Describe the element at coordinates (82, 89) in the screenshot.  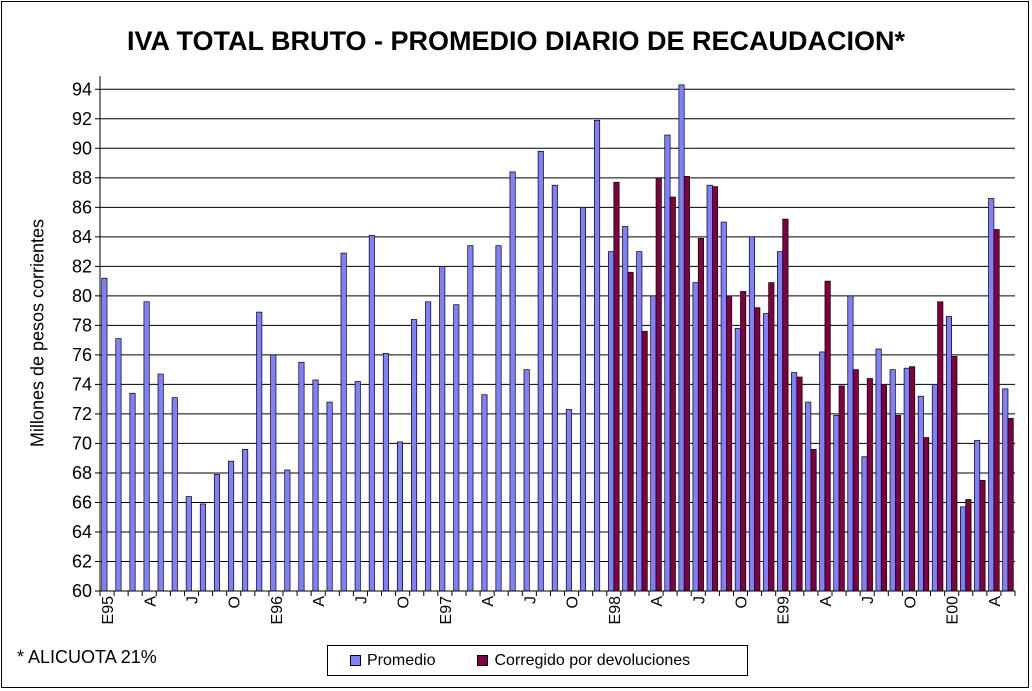
I see `y-tick-label: 94` at that location.